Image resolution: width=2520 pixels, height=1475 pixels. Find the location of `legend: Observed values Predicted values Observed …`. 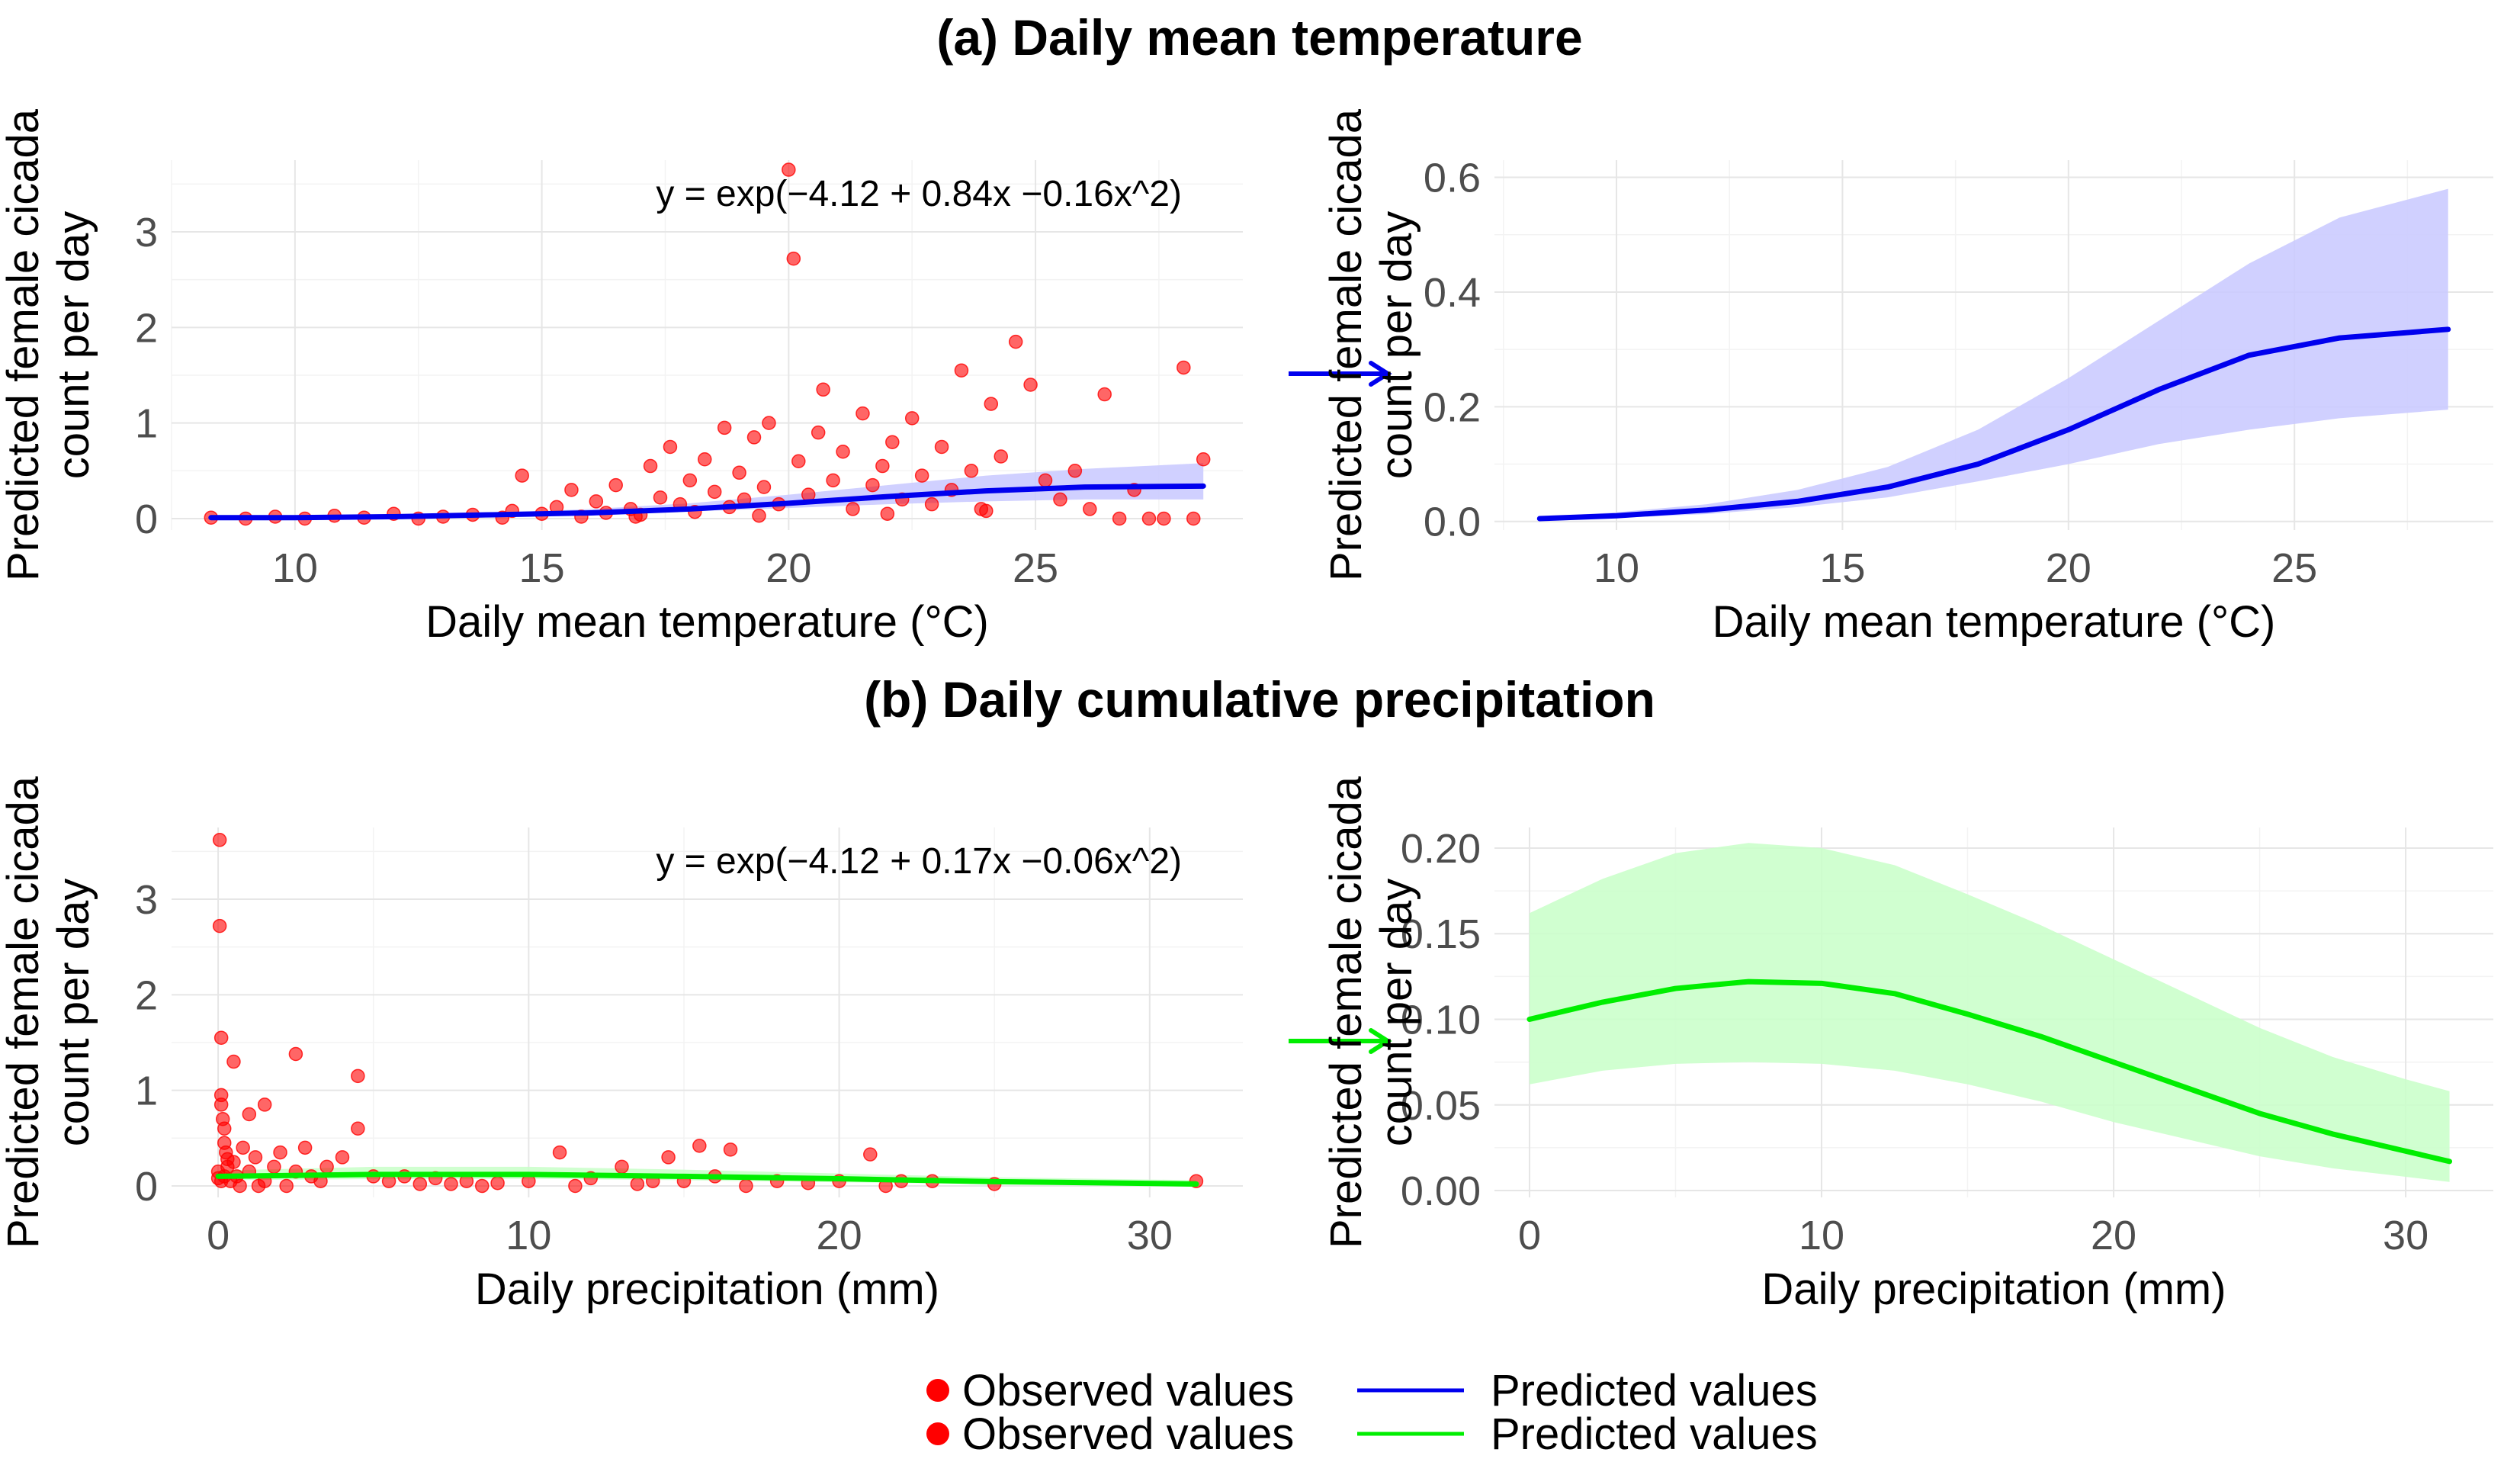

legend: Observed values Predicted values Observed … is located at coordinates (1372, 1412).